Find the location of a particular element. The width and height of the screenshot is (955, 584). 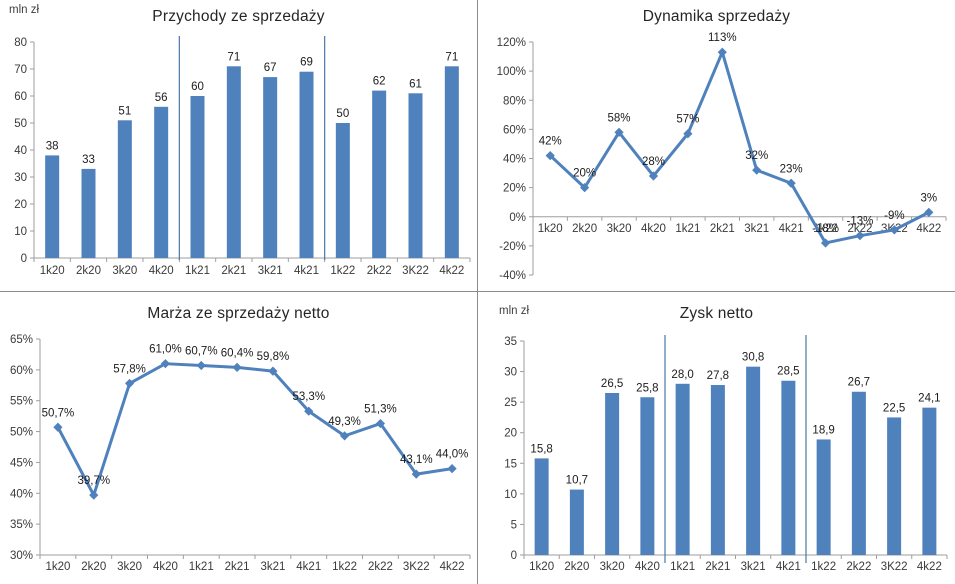

bar-data-label: 27,8 is located at coordinates (718, 376).